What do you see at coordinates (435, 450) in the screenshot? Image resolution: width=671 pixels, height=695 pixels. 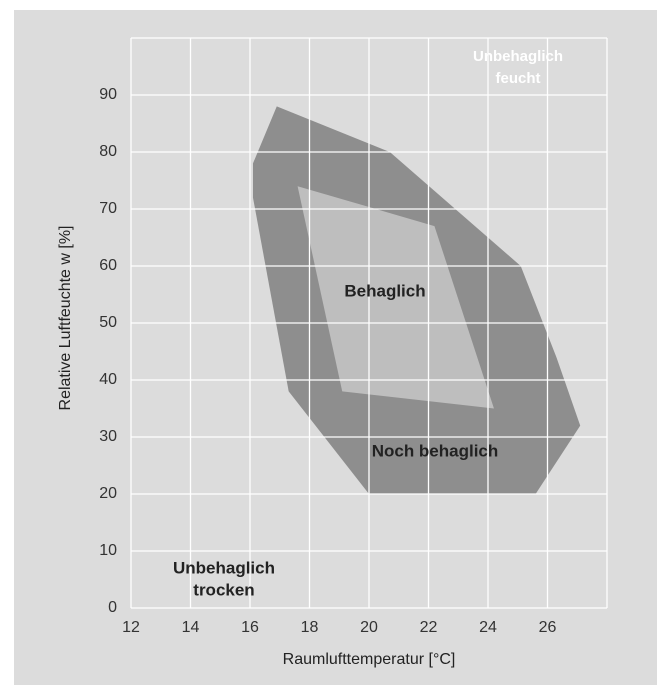 I see `region-label: Noch behaglich` at bounding box center [435, 450].